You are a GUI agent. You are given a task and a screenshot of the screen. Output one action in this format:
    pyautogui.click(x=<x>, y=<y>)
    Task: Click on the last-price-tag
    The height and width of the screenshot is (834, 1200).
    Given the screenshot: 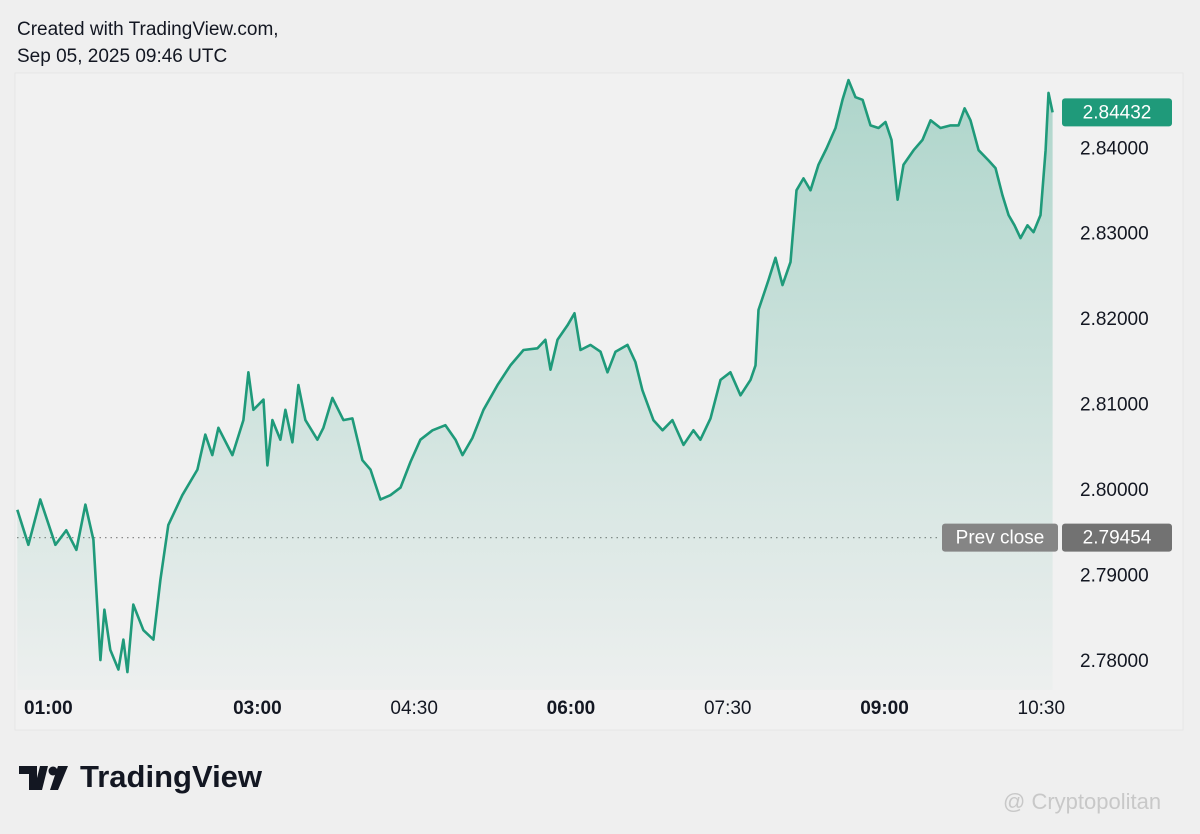 What is the action you would take?
    pyautogui.click(x=1117, y=112)
    